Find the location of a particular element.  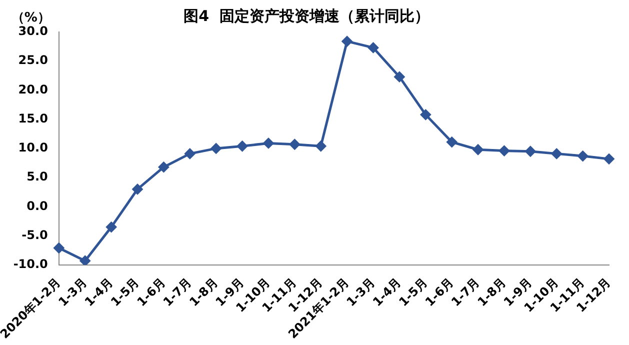

y-axis-title: （%） is located at coordinates (30, 18).